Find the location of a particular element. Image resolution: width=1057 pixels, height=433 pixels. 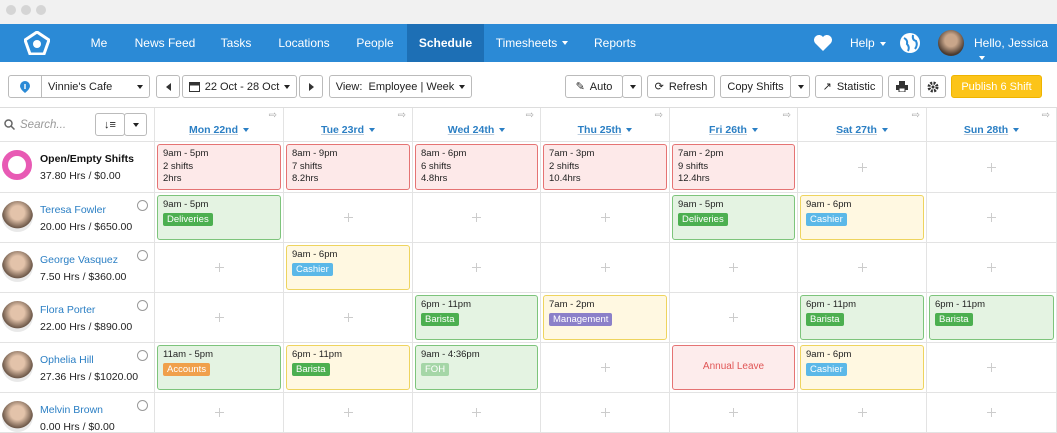

schedule-cell: 8am - 9pm 7 shifts 8.2hrs is located at coordinates (348, 167).